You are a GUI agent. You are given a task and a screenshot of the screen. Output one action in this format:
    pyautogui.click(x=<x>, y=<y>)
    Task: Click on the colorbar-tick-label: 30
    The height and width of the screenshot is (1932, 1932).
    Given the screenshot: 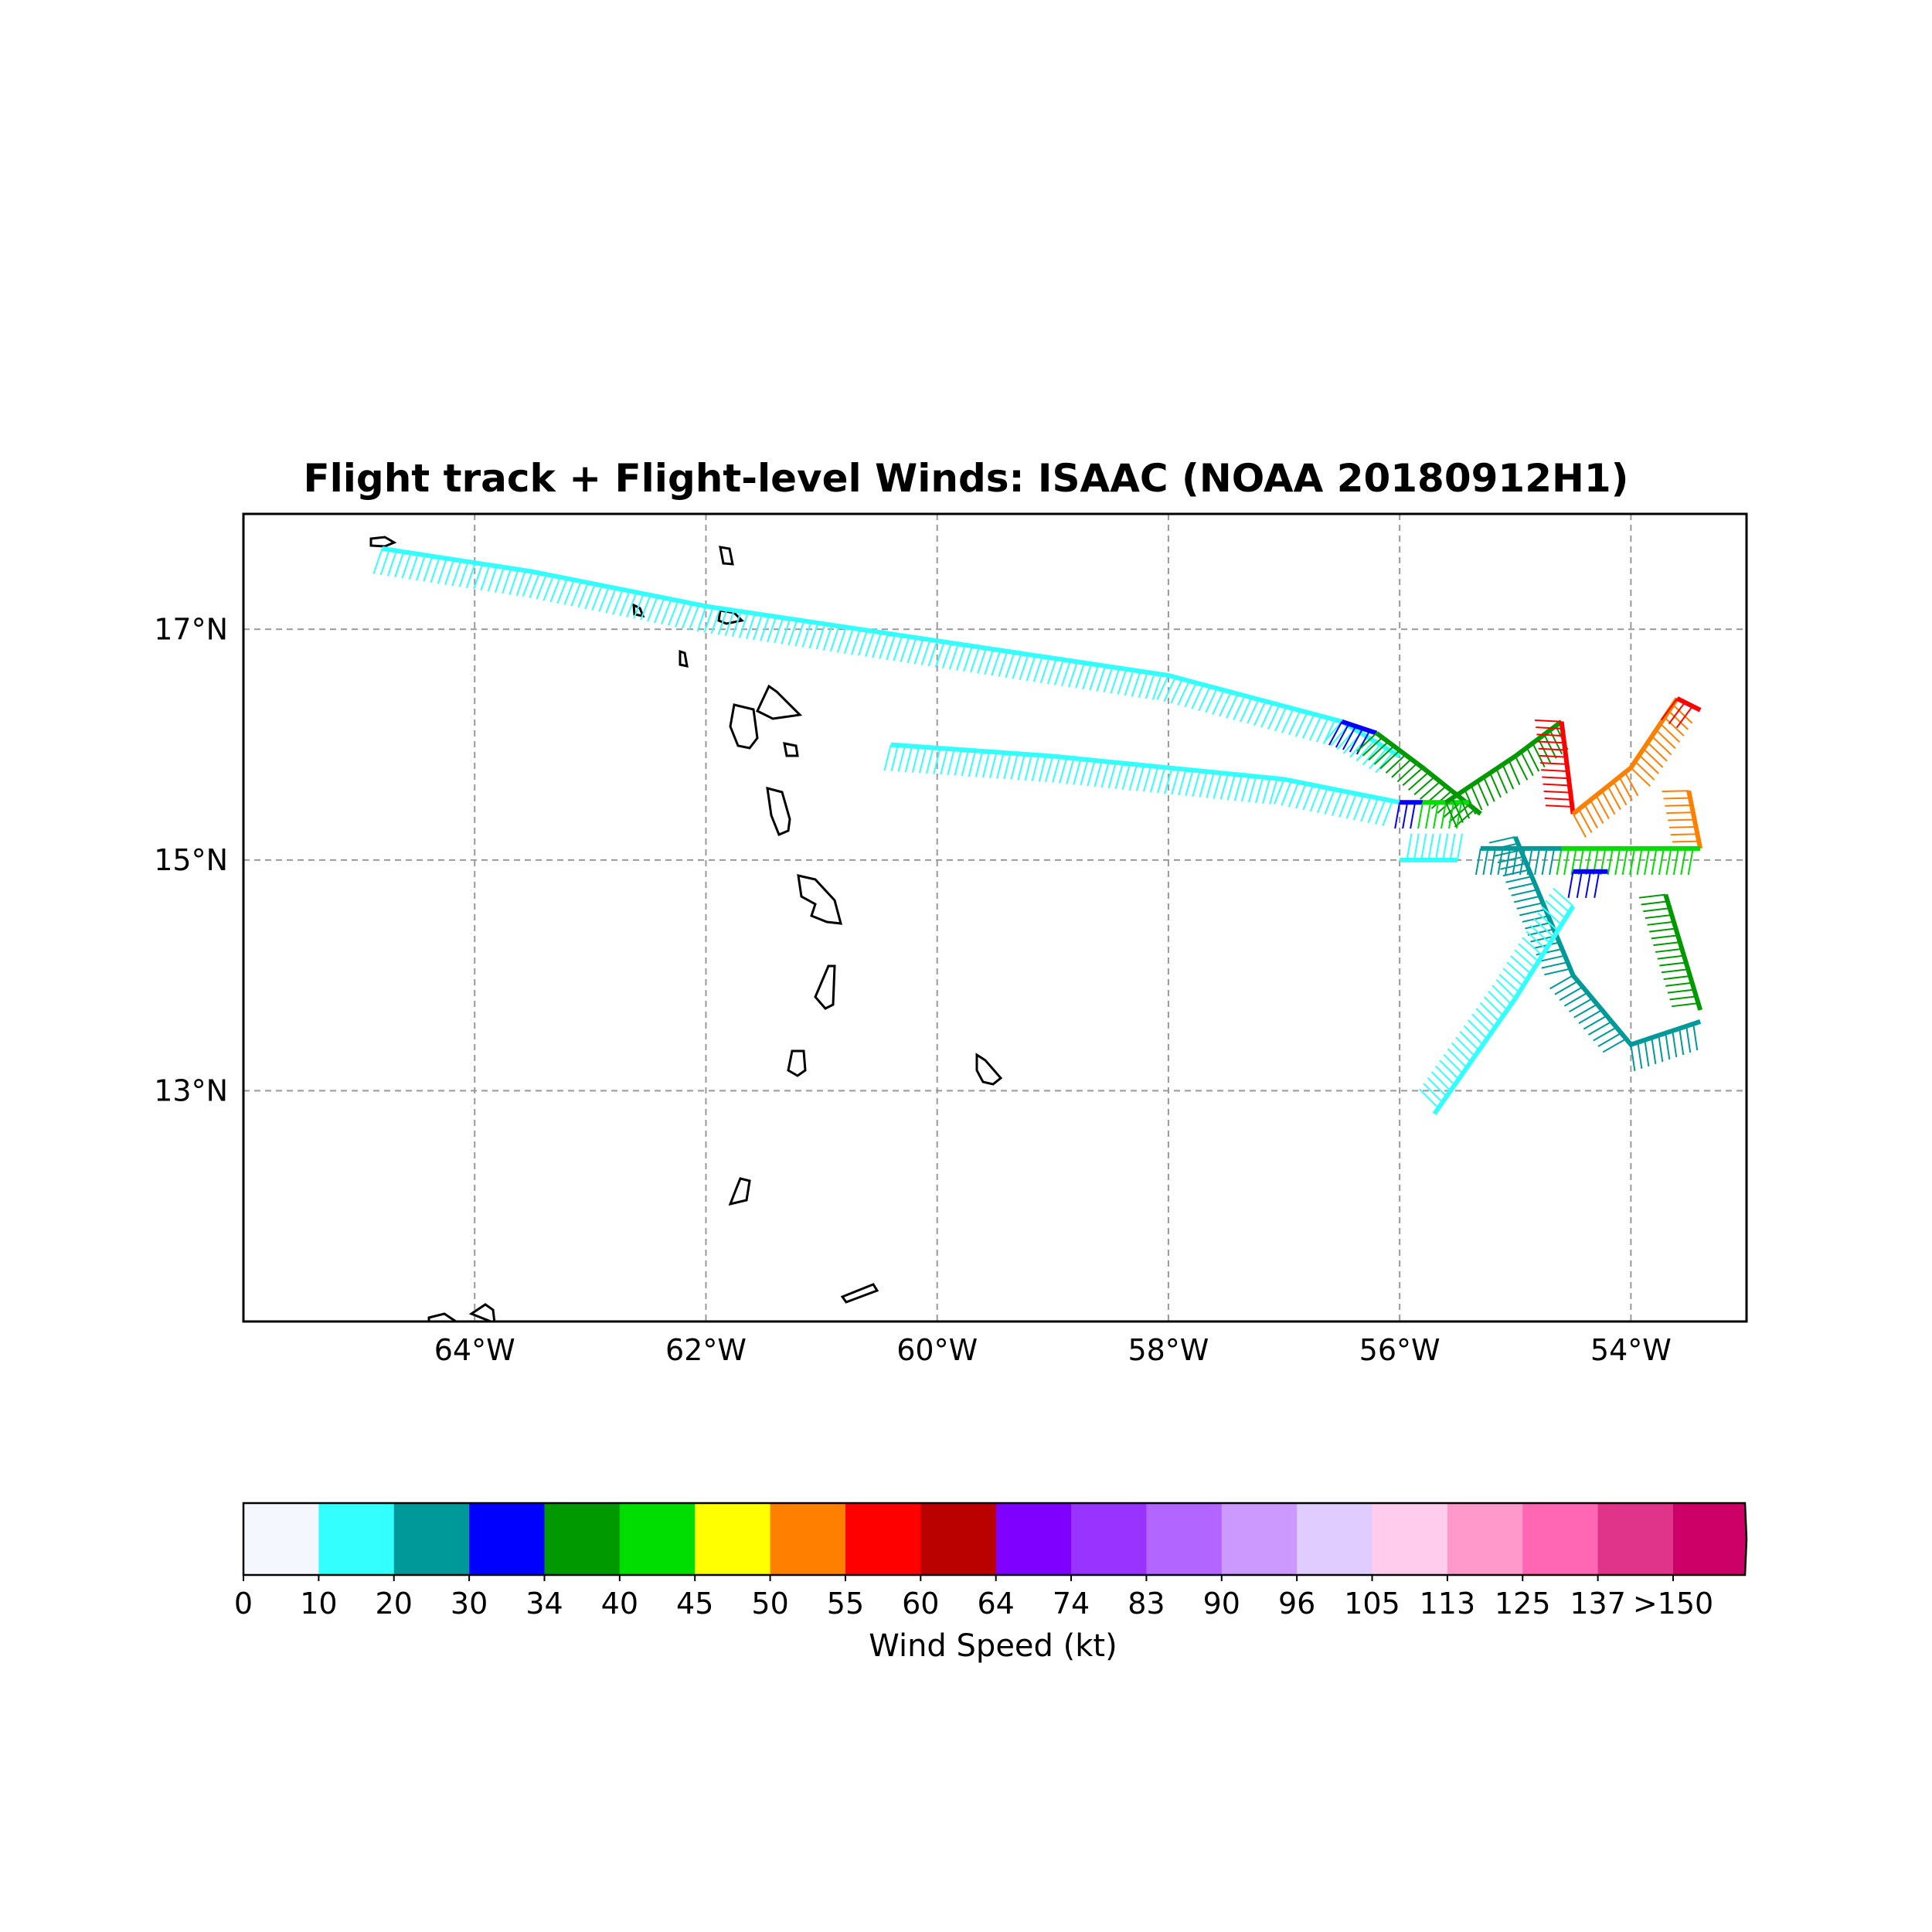 What is the action you would take?
    pyautogui.click(x=470, y=1604)
    